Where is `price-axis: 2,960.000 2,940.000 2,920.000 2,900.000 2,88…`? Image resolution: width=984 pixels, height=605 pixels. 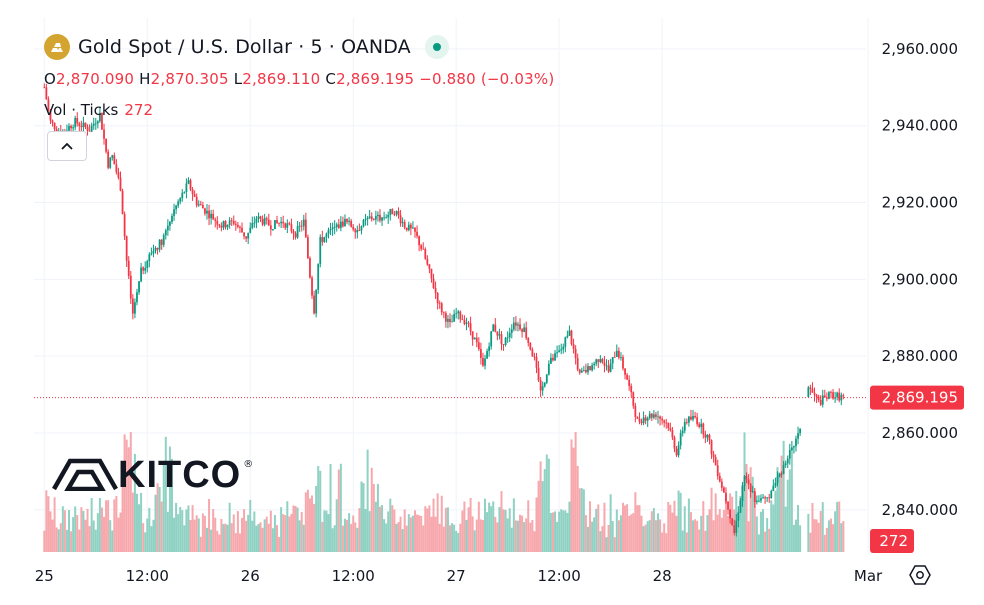
price-axis: 2,960.000 2,940.000 2,920.000 2,900.000 2,88… is located at coordinates (920, 279).